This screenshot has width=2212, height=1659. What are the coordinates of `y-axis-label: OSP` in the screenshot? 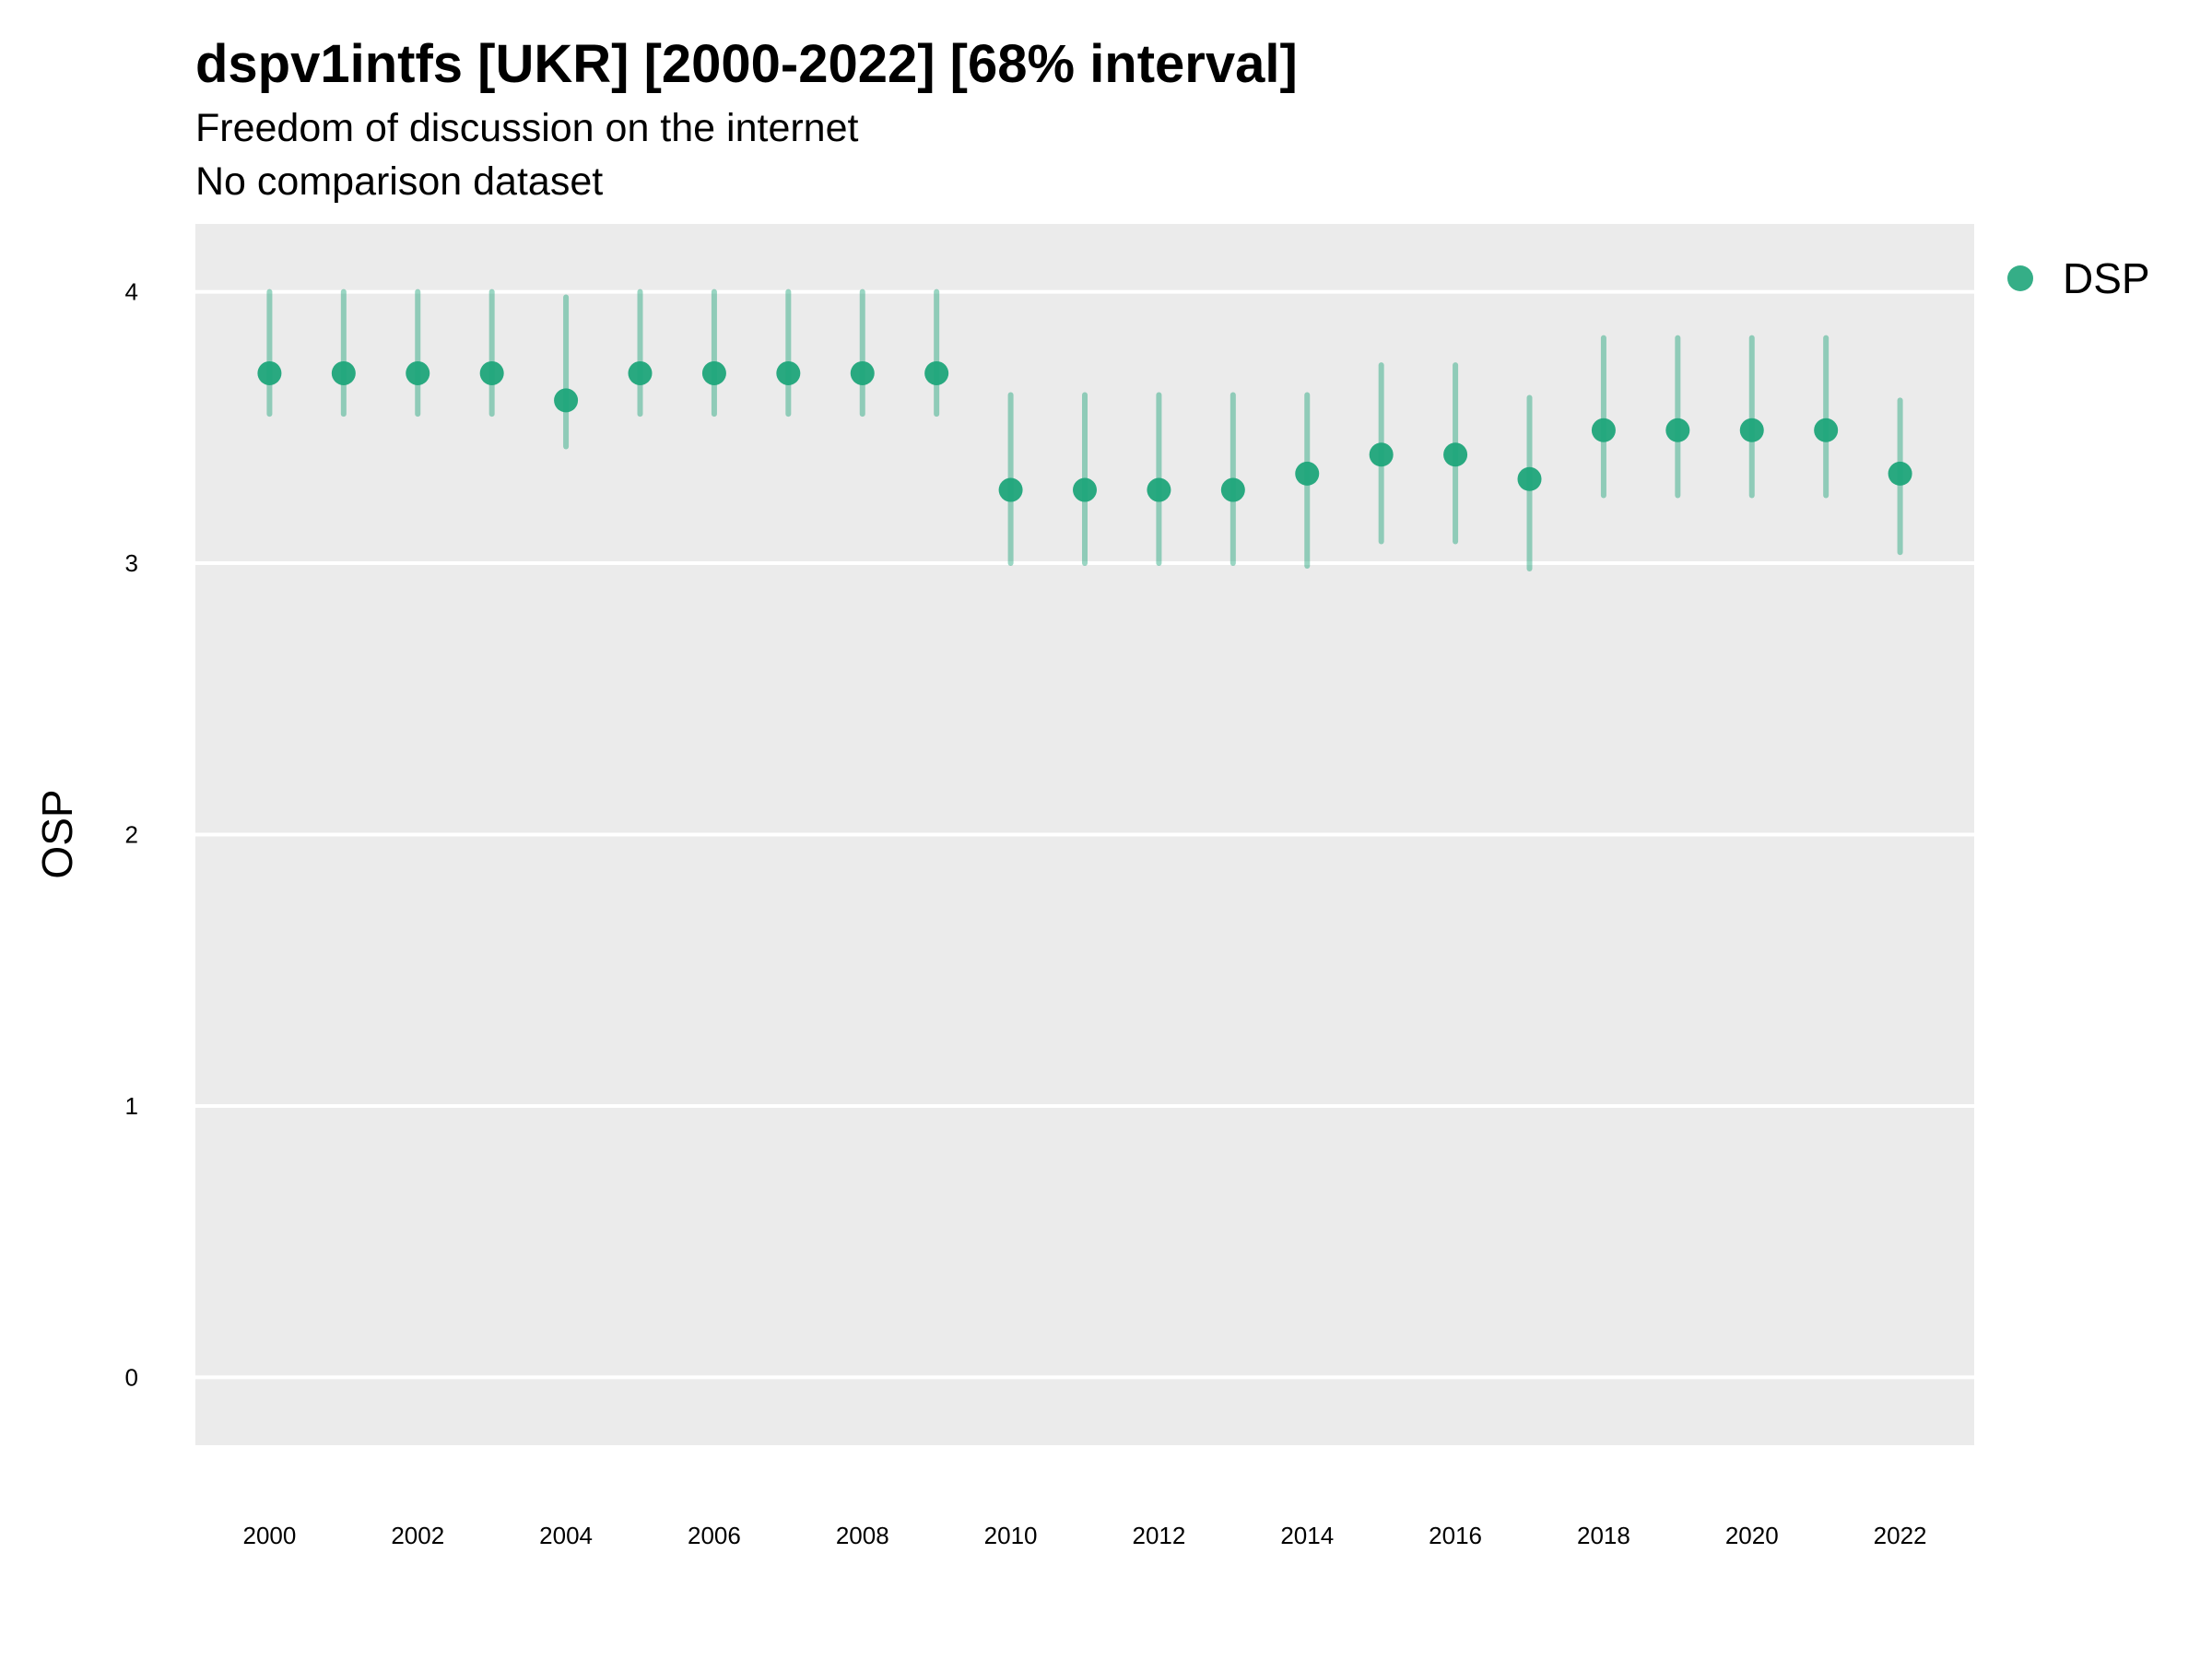 It's located at (57, 833).